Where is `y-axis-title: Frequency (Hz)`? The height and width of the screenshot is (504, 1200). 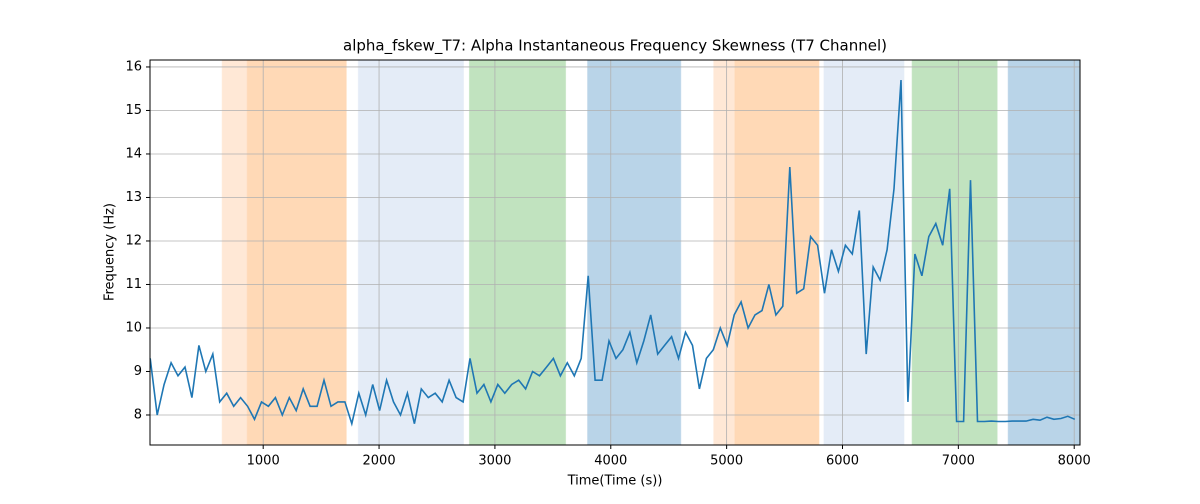 y-axis-title: Frequency (Hz) is located at coordinates (110, 252).